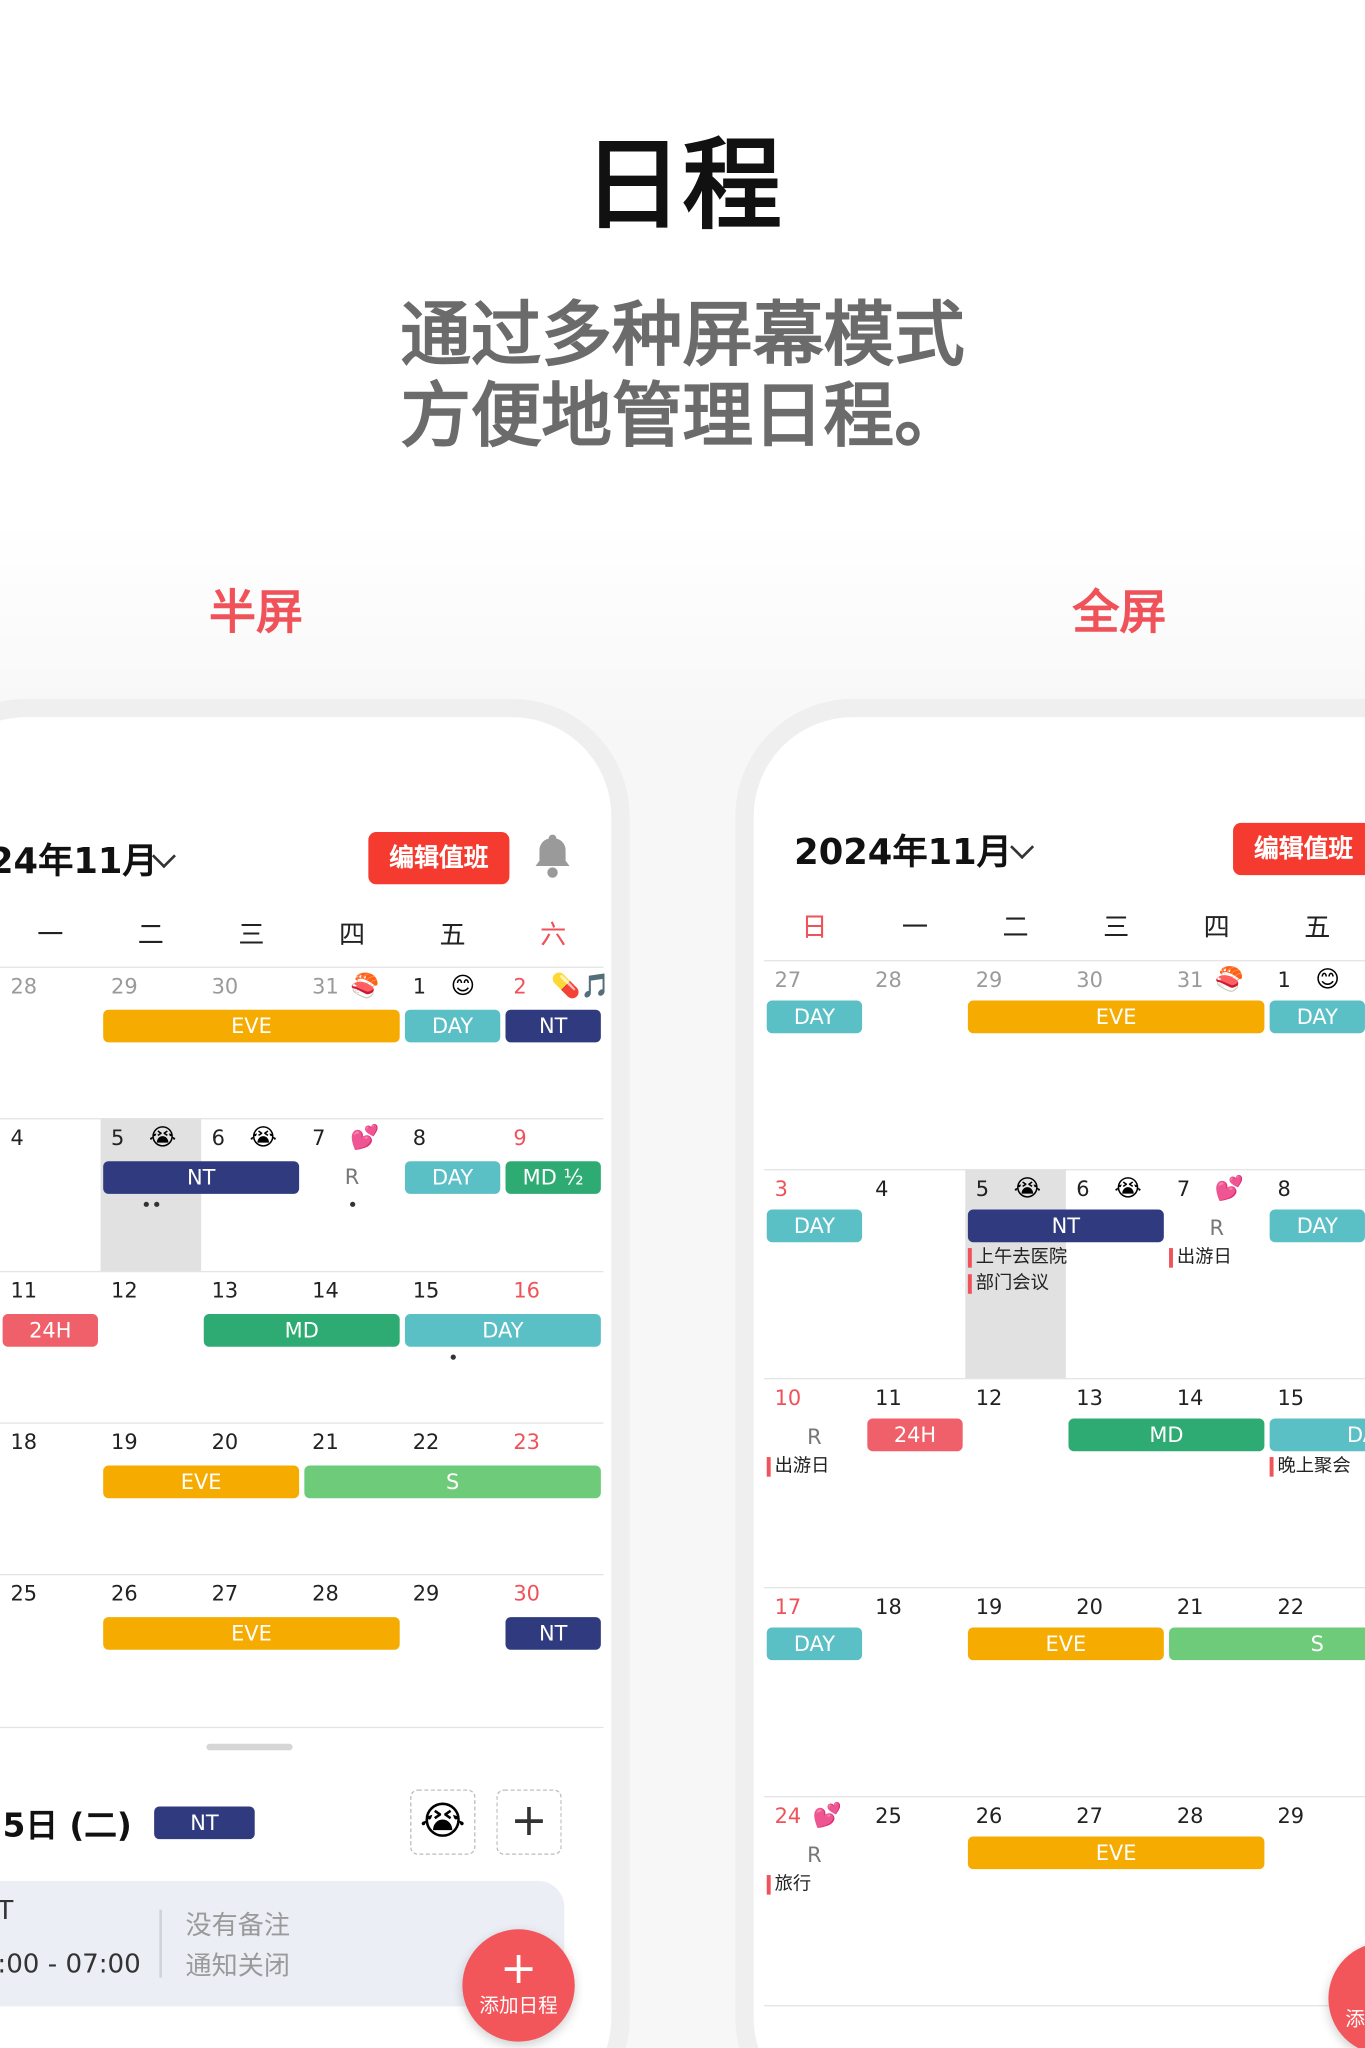 Image resolution: width=1365 pixels, height=2048 pixels. I want to click on day-number: 16, so click(526, 1290).